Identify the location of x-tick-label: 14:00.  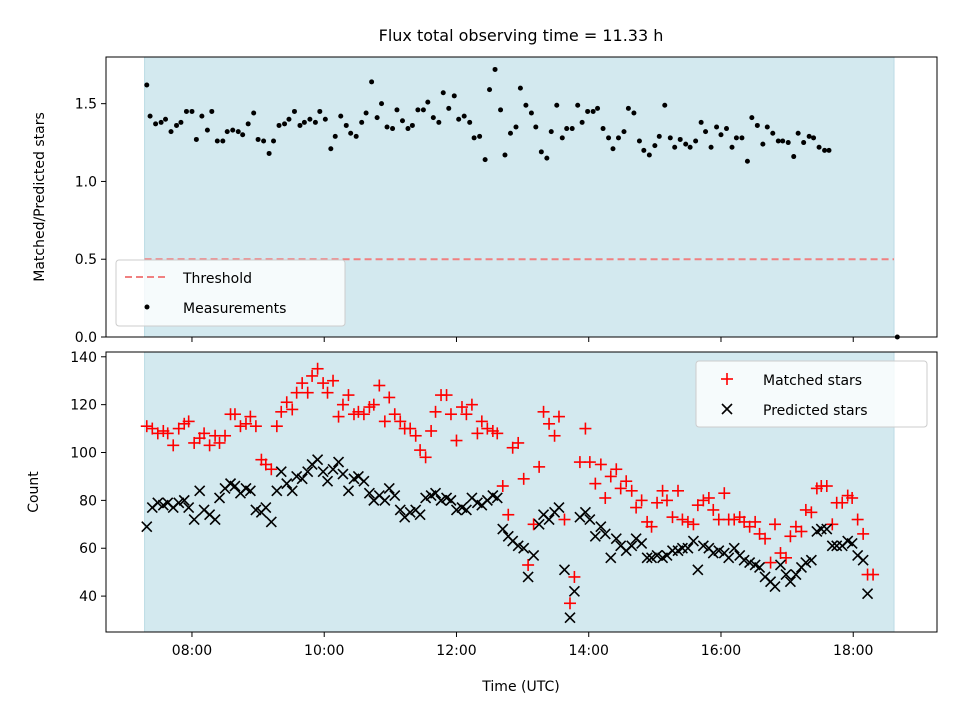
(589, 651).